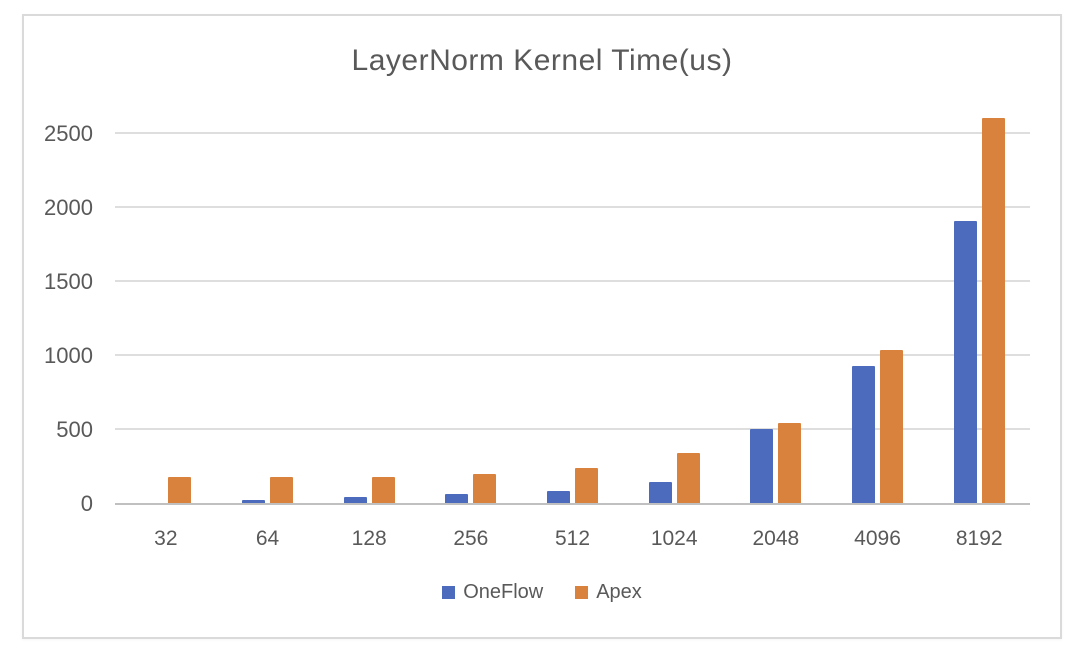 The height and width of the screenshot is (661, 1080). Describe the element at coordinates (979, 538) in the screenshot. I see `x-tick-label: 8192` at that location.